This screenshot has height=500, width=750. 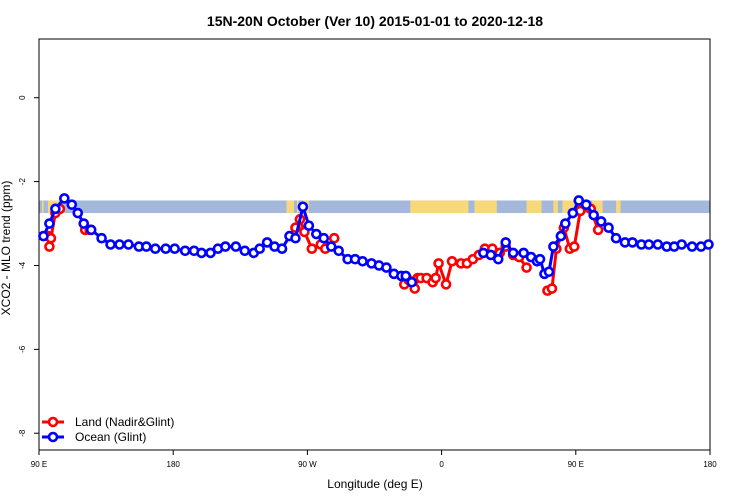 What do you see at coordinates (307, 464) in the screenshot?
I see `x-tick-label-2: 90 W` at bounding box center [307, 464].